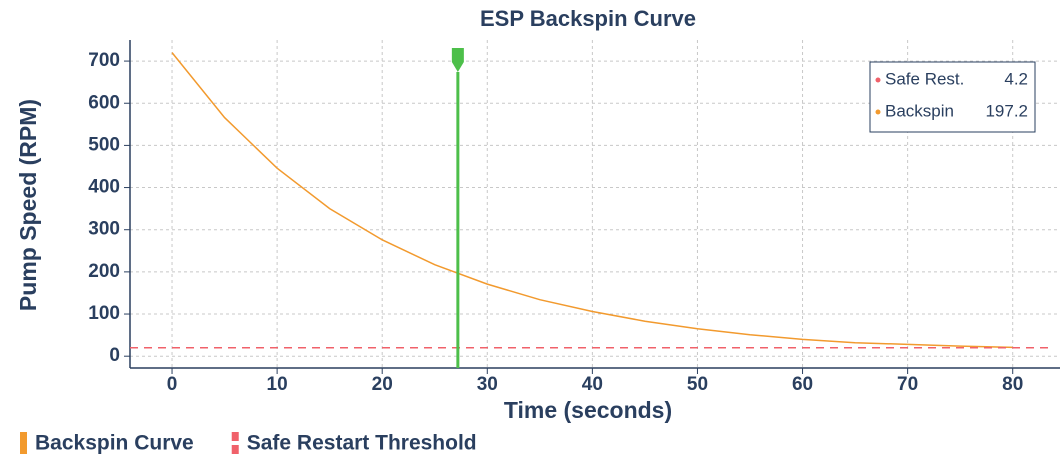 Image resolution: width=1062 pixels, height=465 pixels. Describe the element at coordinates (1016, 78) in the screenshot. I see `tooltip-value: 4.2` at that location.